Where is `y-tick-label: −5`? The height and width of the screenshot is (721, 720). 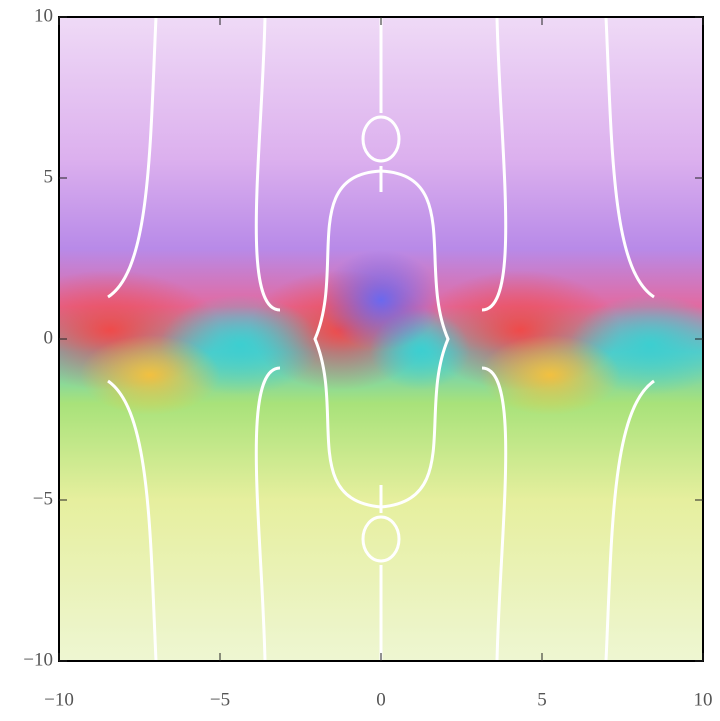 y-tick-label: −5 is located at coordinates (43, 498).